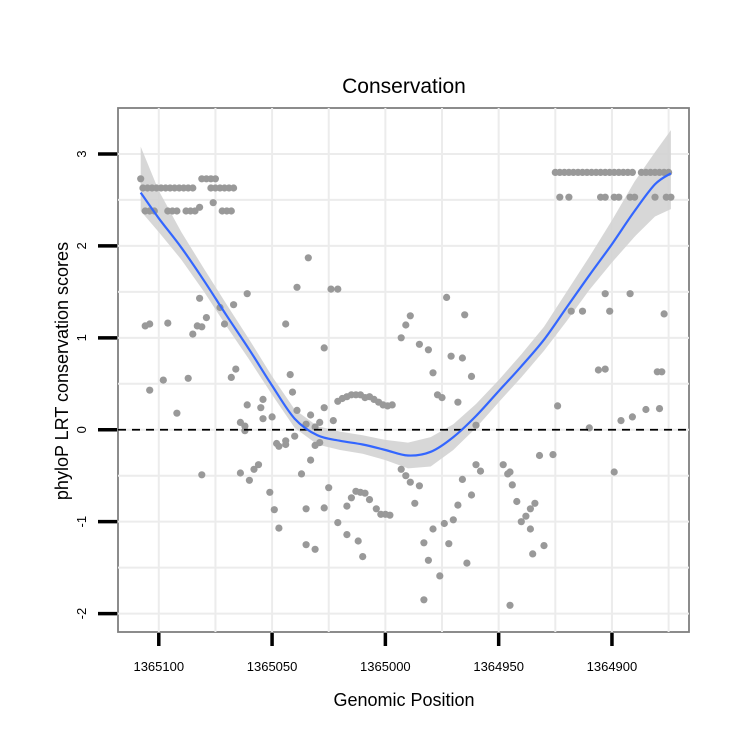 The height and width of the screenshot is (750, 750). I want to click on y-tick-label: 3, so click(81, 153).